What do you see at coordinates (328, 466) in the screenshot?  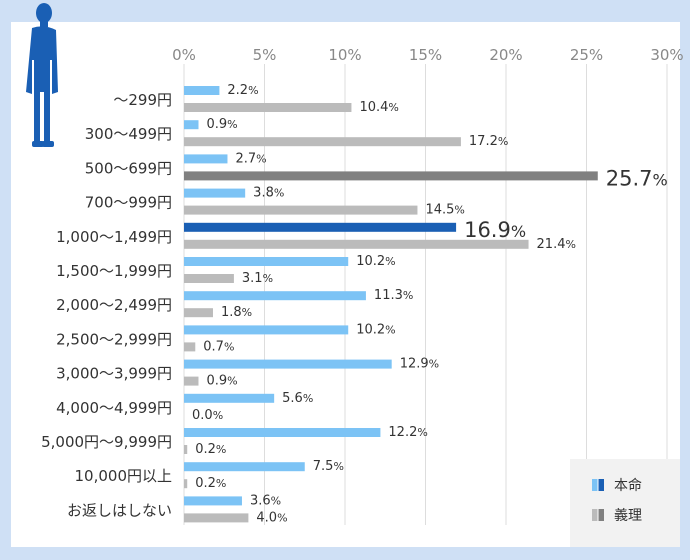 I see `value-label-honmei: 7.5%` at bounding box center [328, 466].